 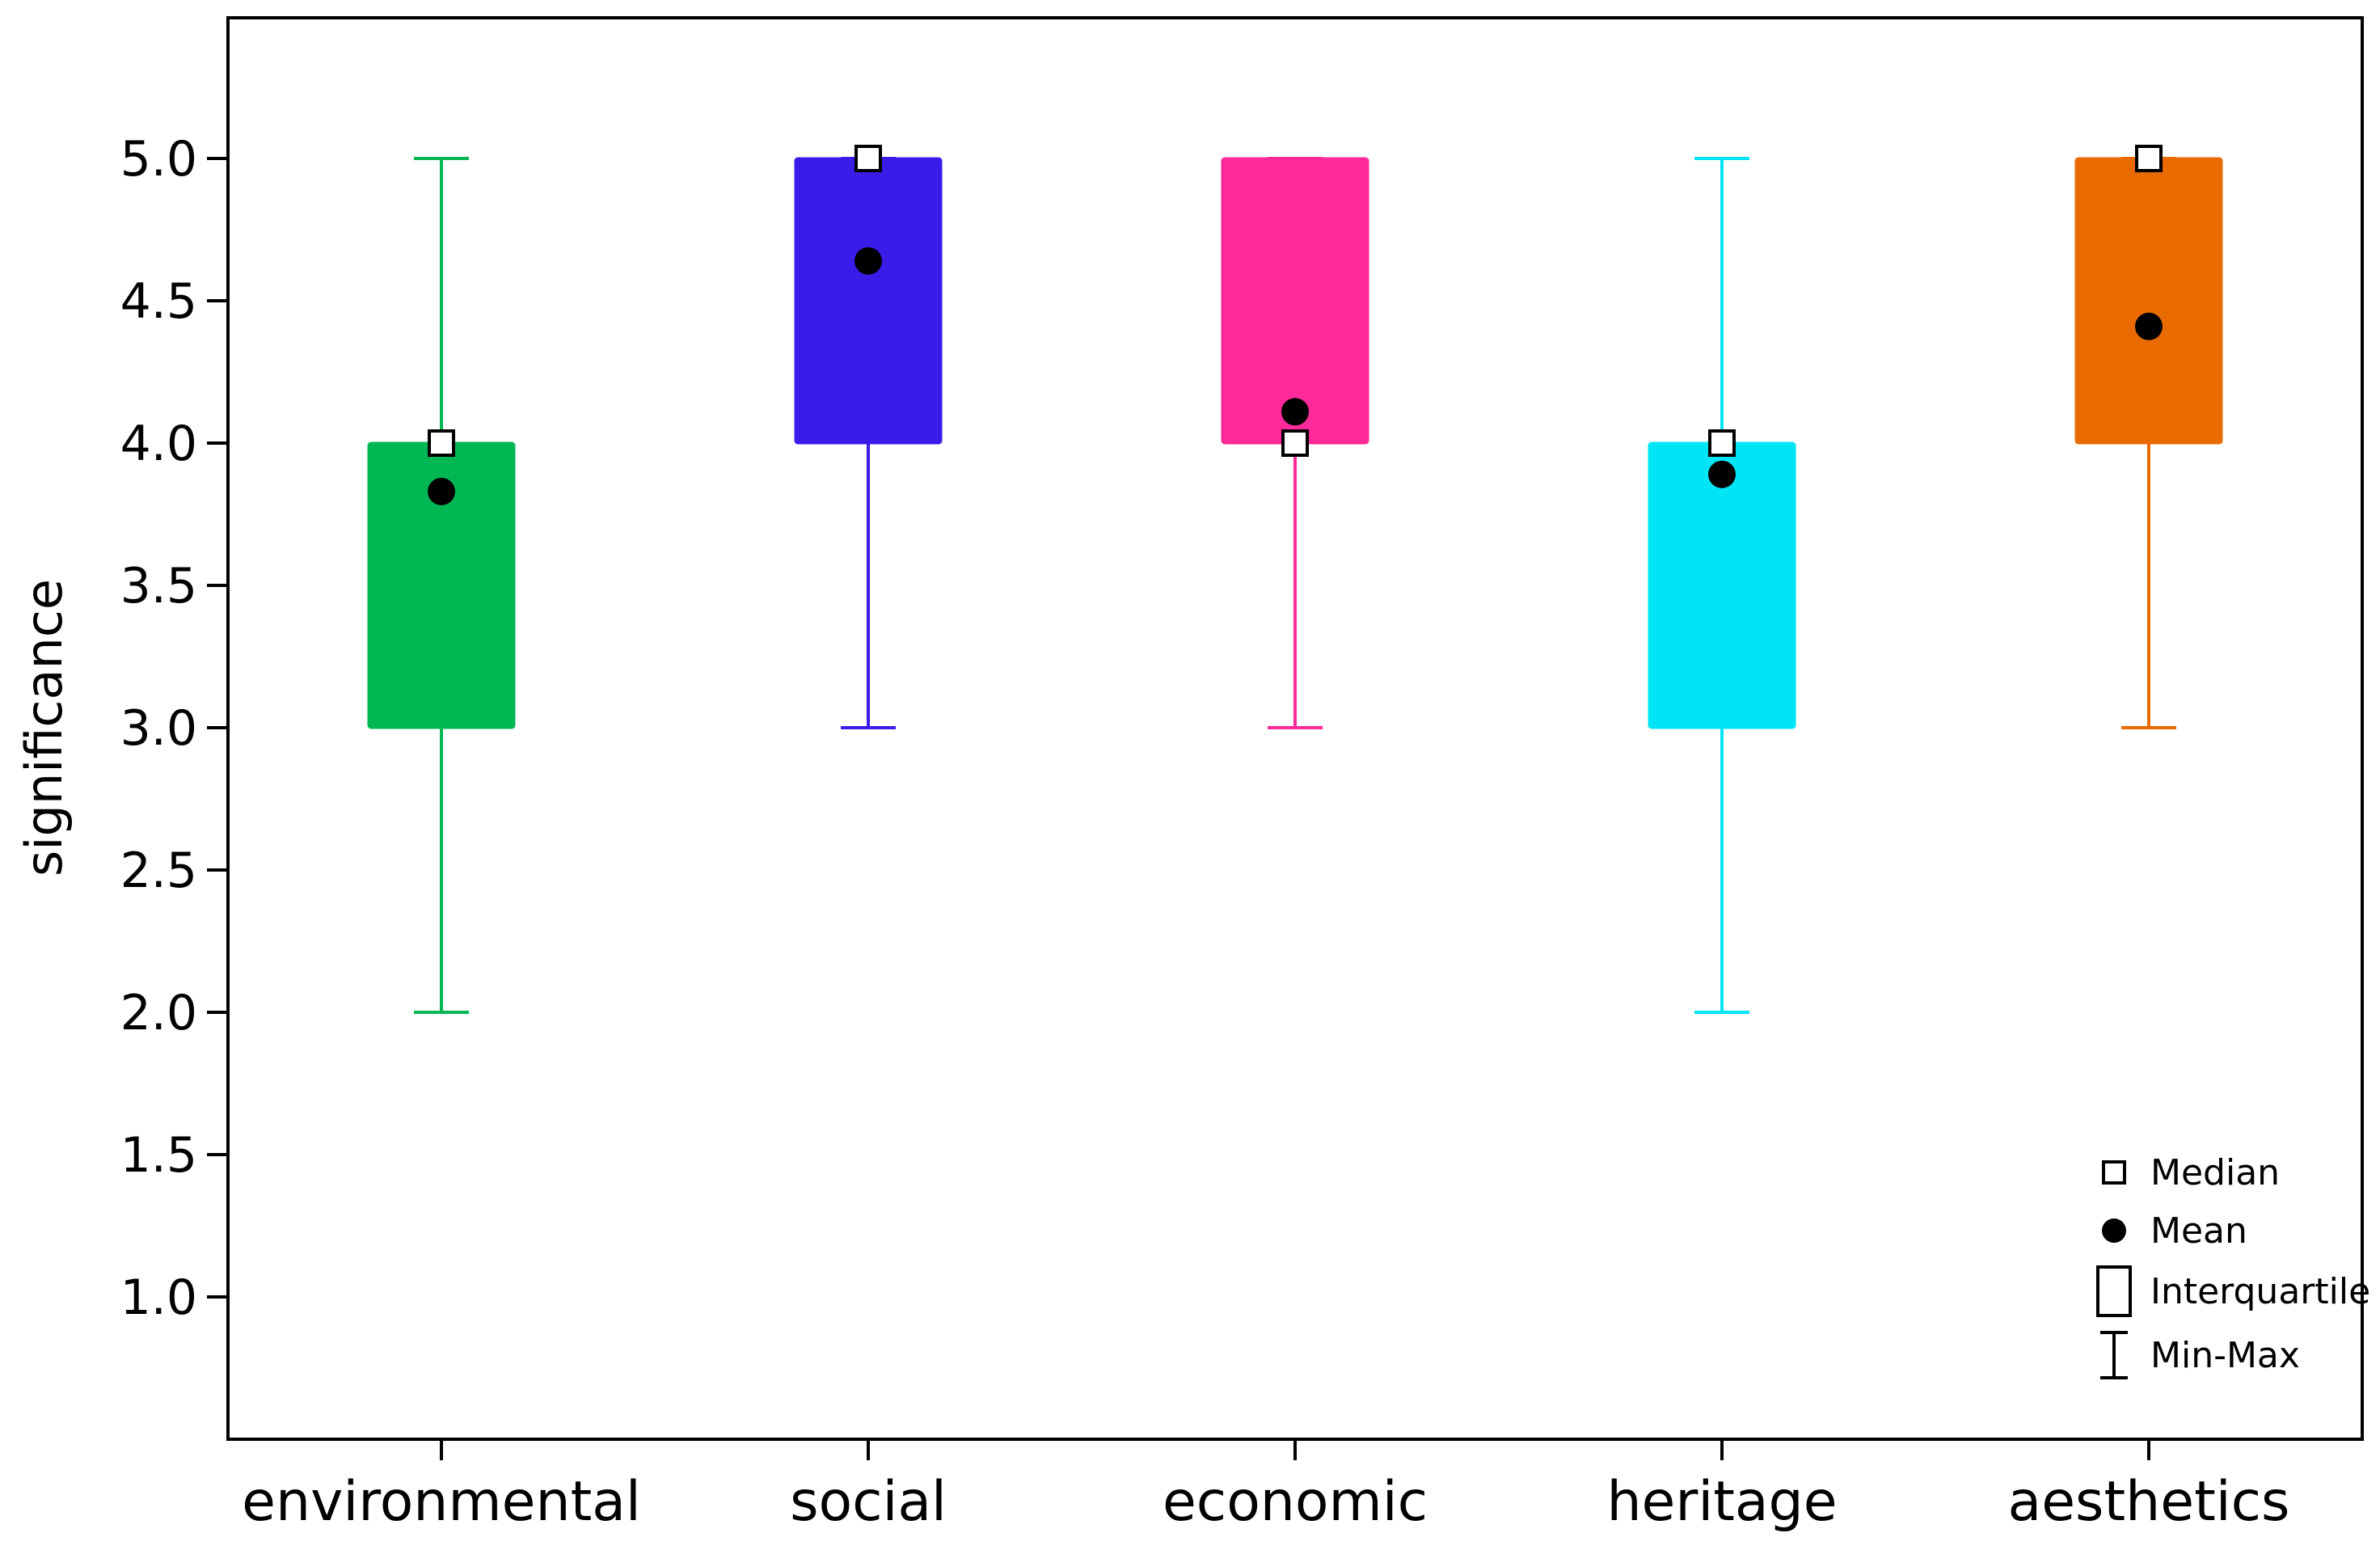 What do you see at coordinates (158, 1013) in the screenshot?
I see `y-tick-label: 2.0` at bounding box center [158, 1013].